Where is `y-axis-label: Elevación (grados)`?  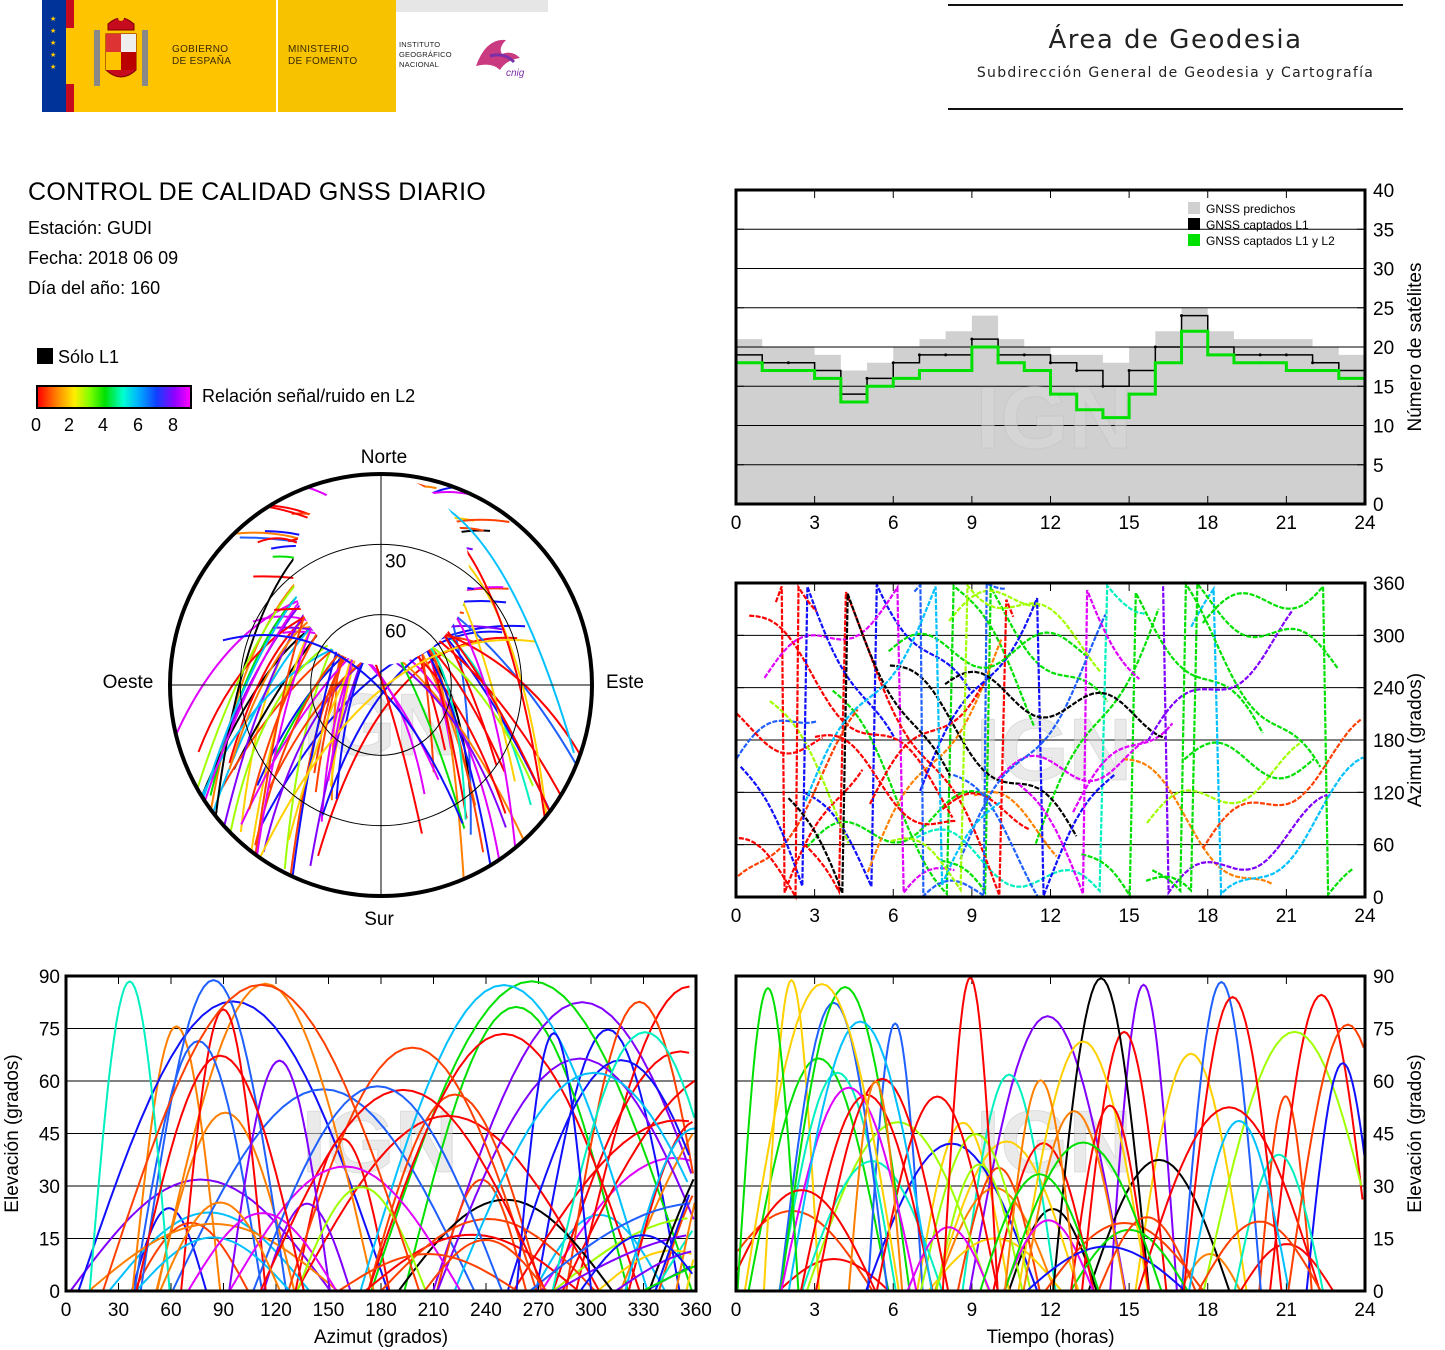
y-axis-label: Elevación (grados) is located at coordinates (12, 1133).